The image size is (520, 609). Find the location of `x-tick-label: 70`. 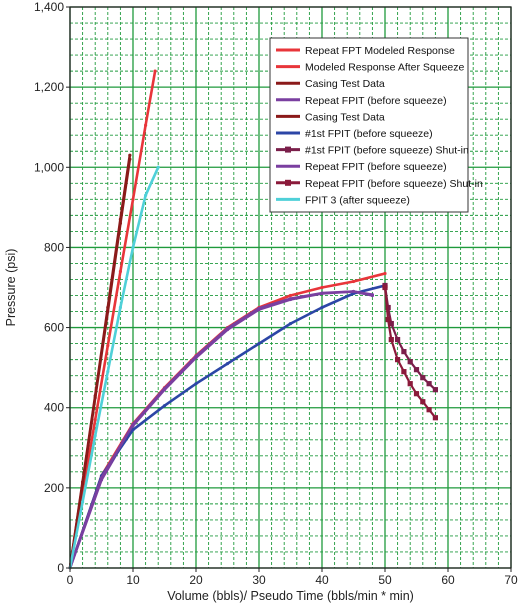

x-tick-label: 70 is located at coordinates (511, 580).